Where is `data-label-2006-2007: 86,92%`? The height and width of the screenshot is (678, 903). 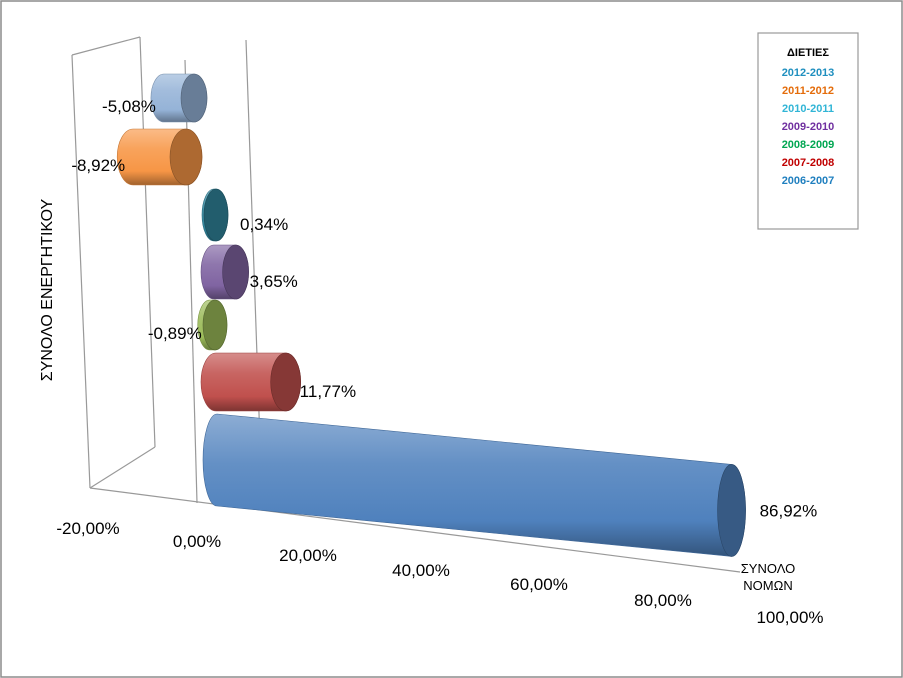
data-label-2006-2007: 86,92% is located at coordinates (789, 510).